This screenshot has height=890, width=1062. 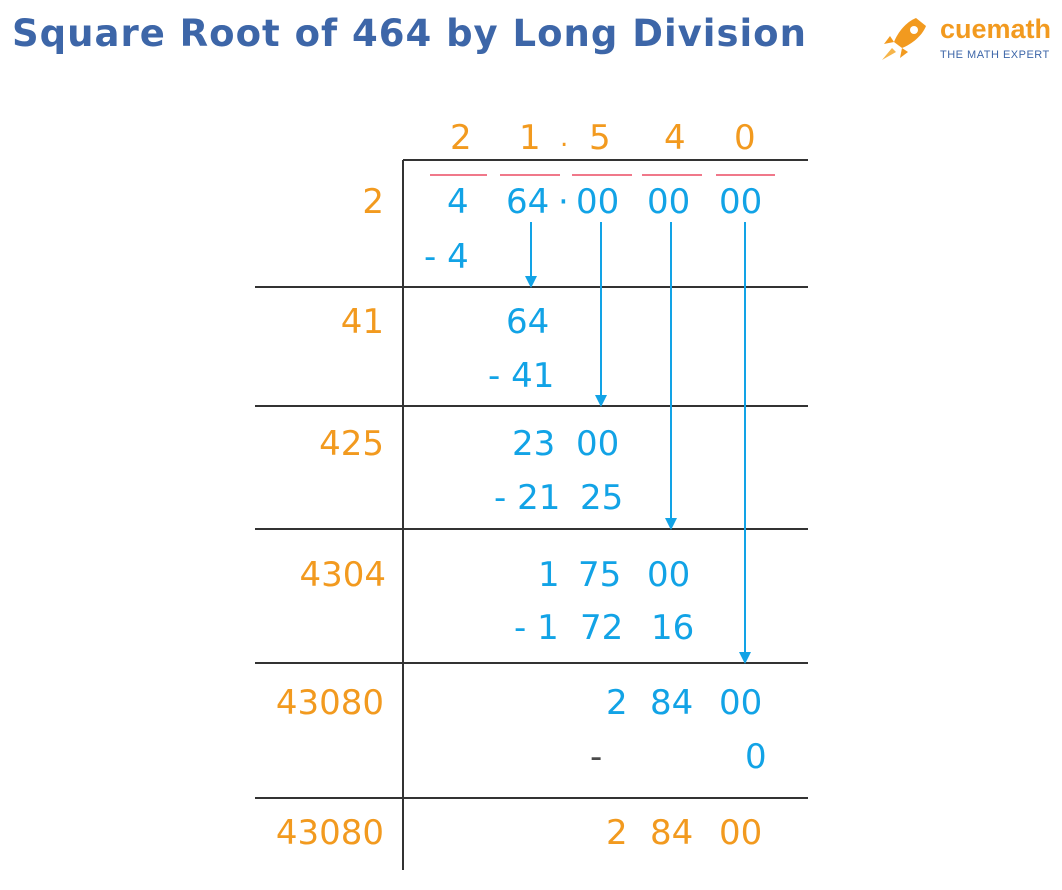 I want to click on divisor: 4304, so click(x=342, y=575).